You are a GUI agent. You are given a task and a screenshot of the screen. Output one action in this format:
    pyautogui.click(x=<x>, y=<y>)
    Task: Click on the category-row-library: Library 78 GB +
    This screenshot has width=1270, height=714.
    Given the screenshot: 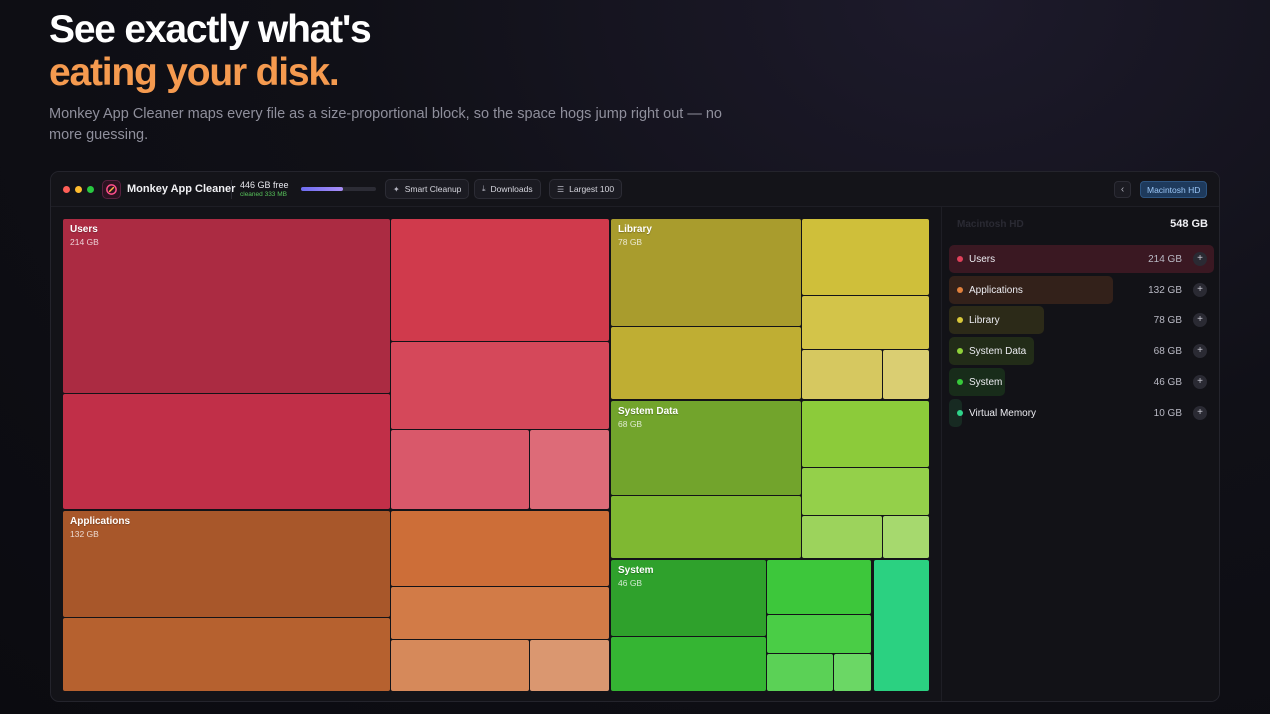 What is the action you would take?
    pyautogui.click(x=1081, y=320)
    